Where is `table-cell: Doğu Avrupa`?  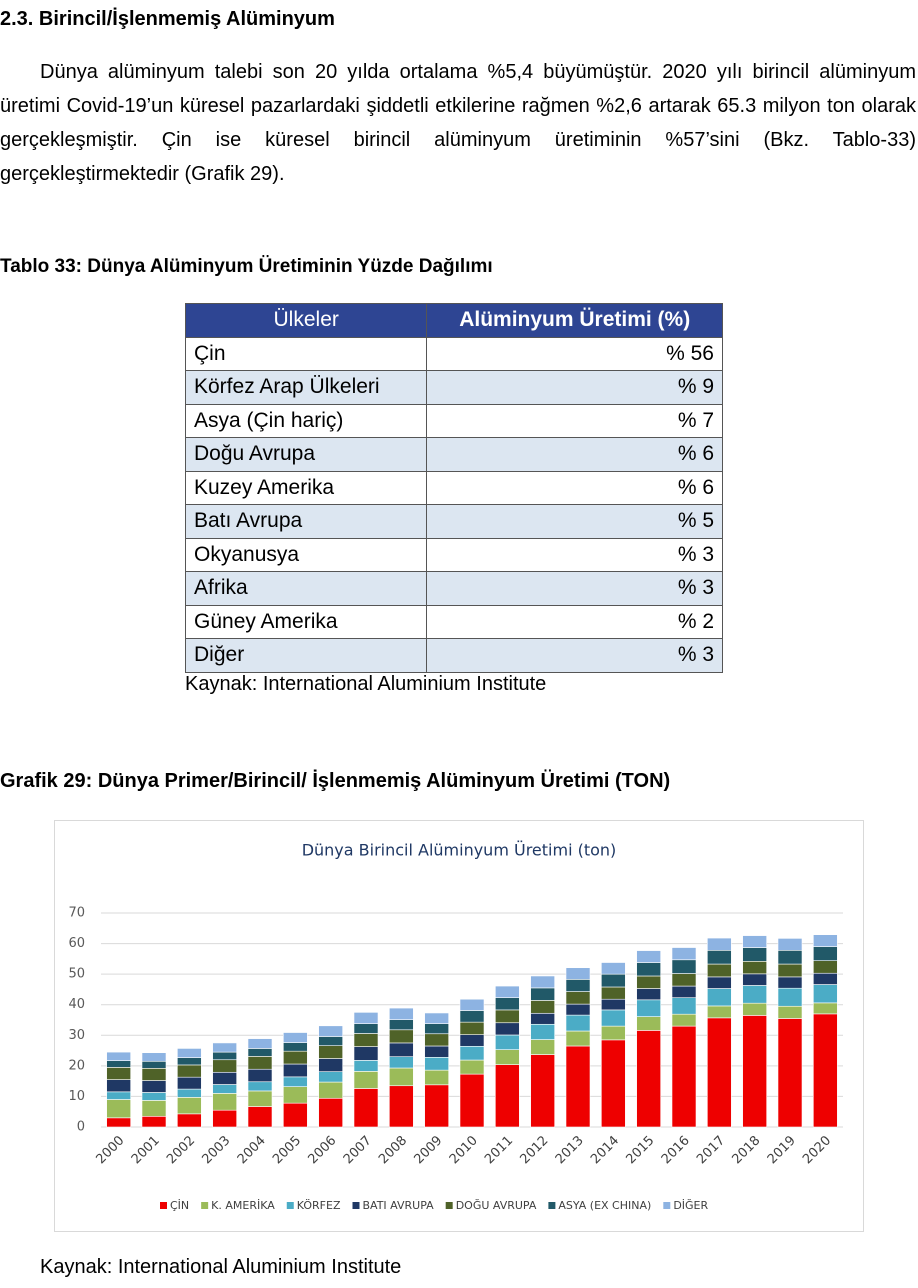 table-cell: Doğu Avrupa is located at coordinates (306, 454).